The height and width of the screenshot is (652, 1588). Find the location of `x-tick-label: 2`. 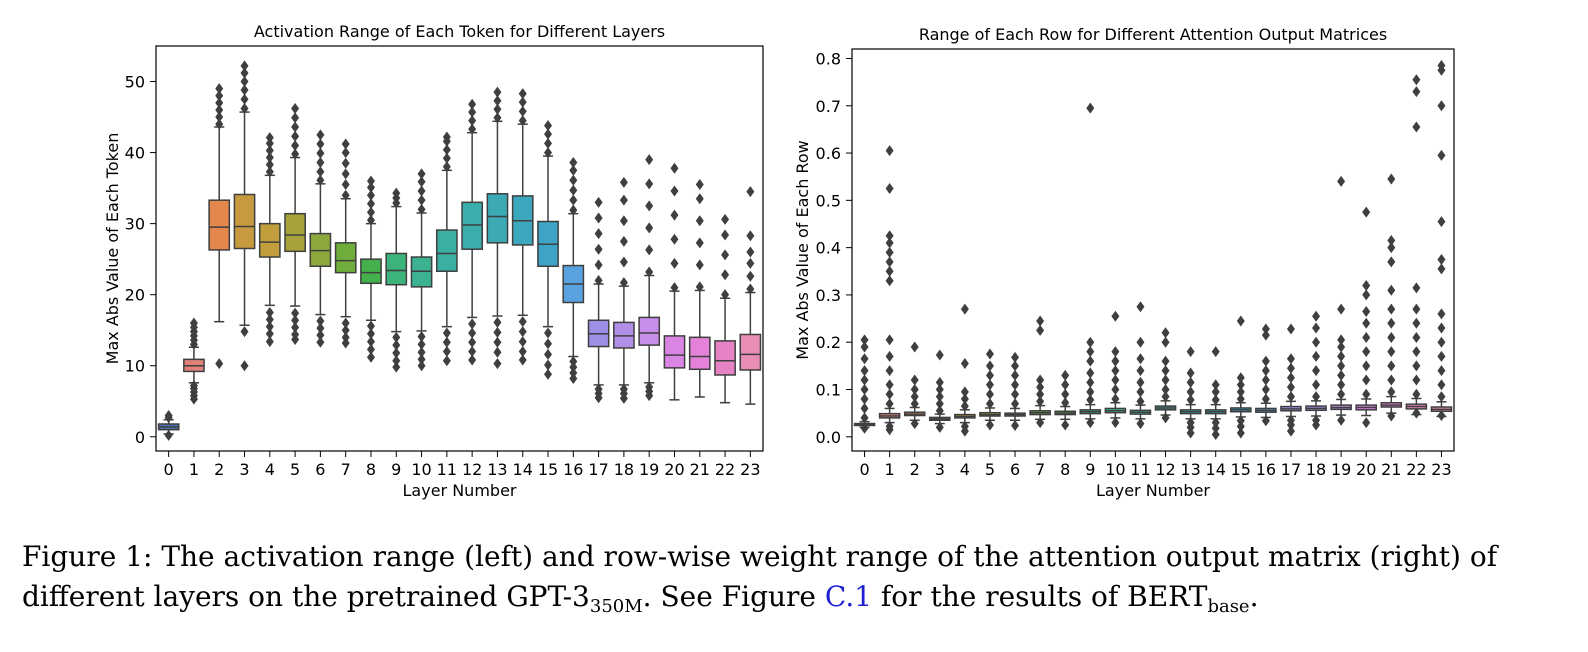

x-tick-label: 2 is located at coordinates (915, 469).